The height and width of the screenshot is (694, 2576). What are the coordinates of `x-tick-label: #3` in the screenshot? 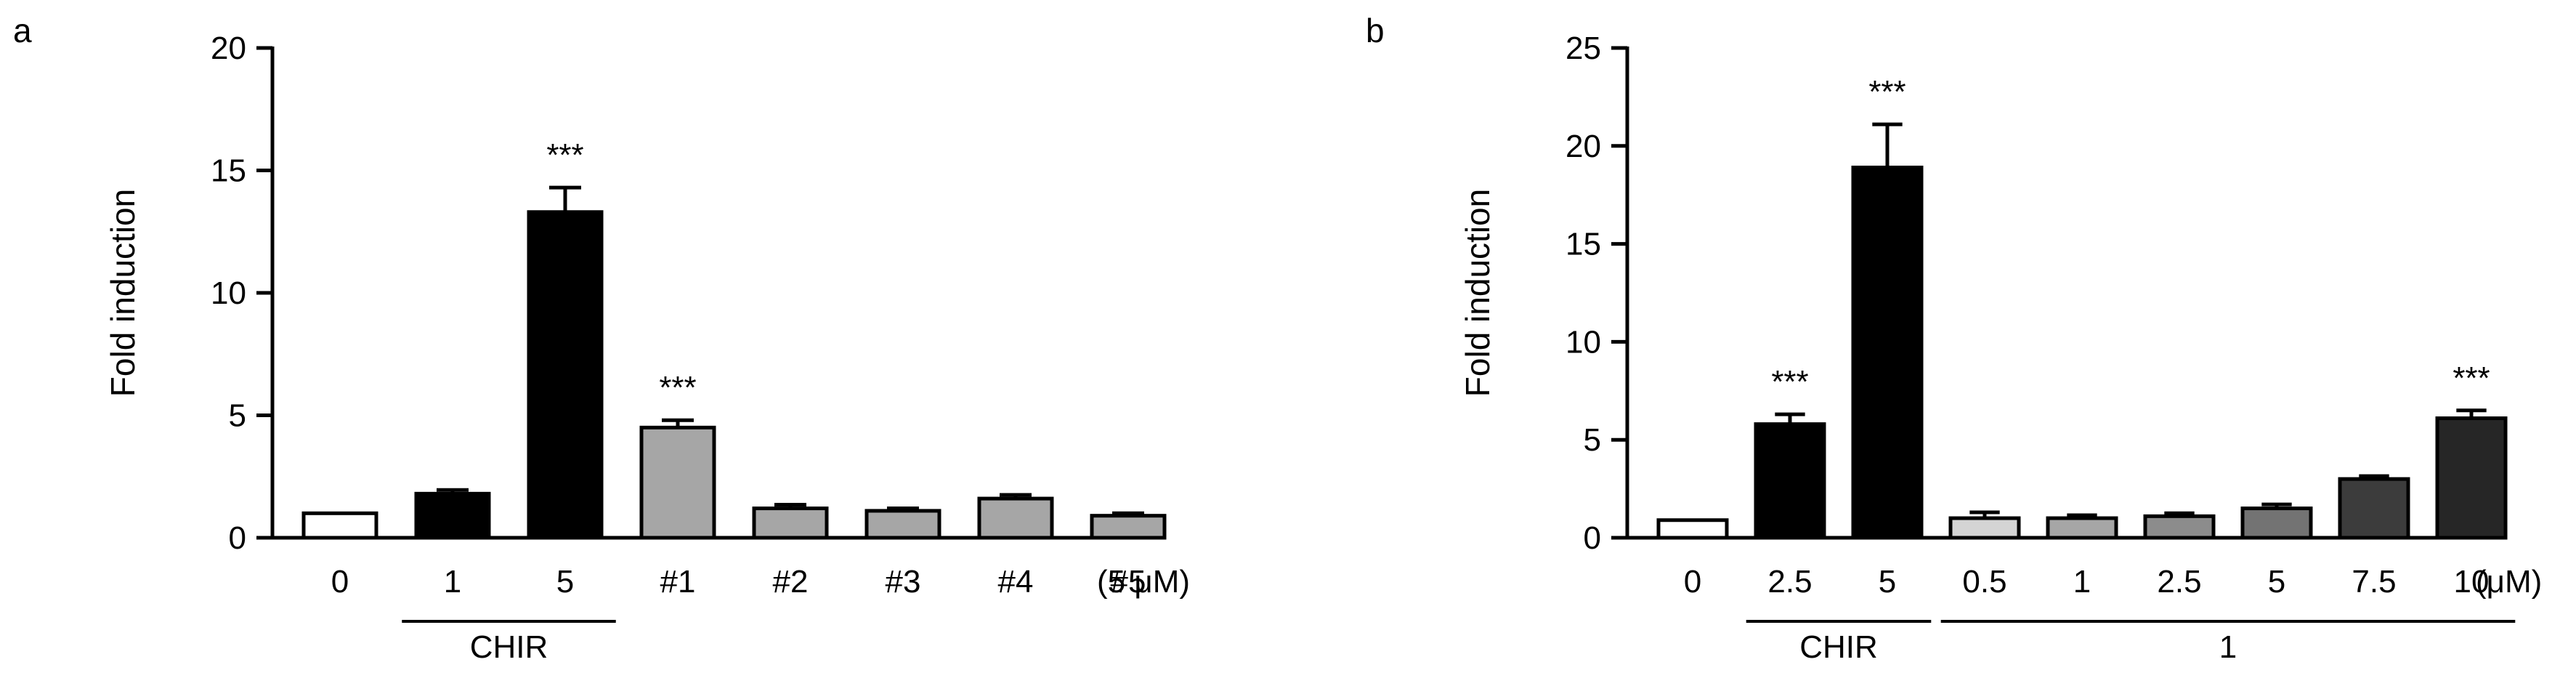 It's located at (903, 582).